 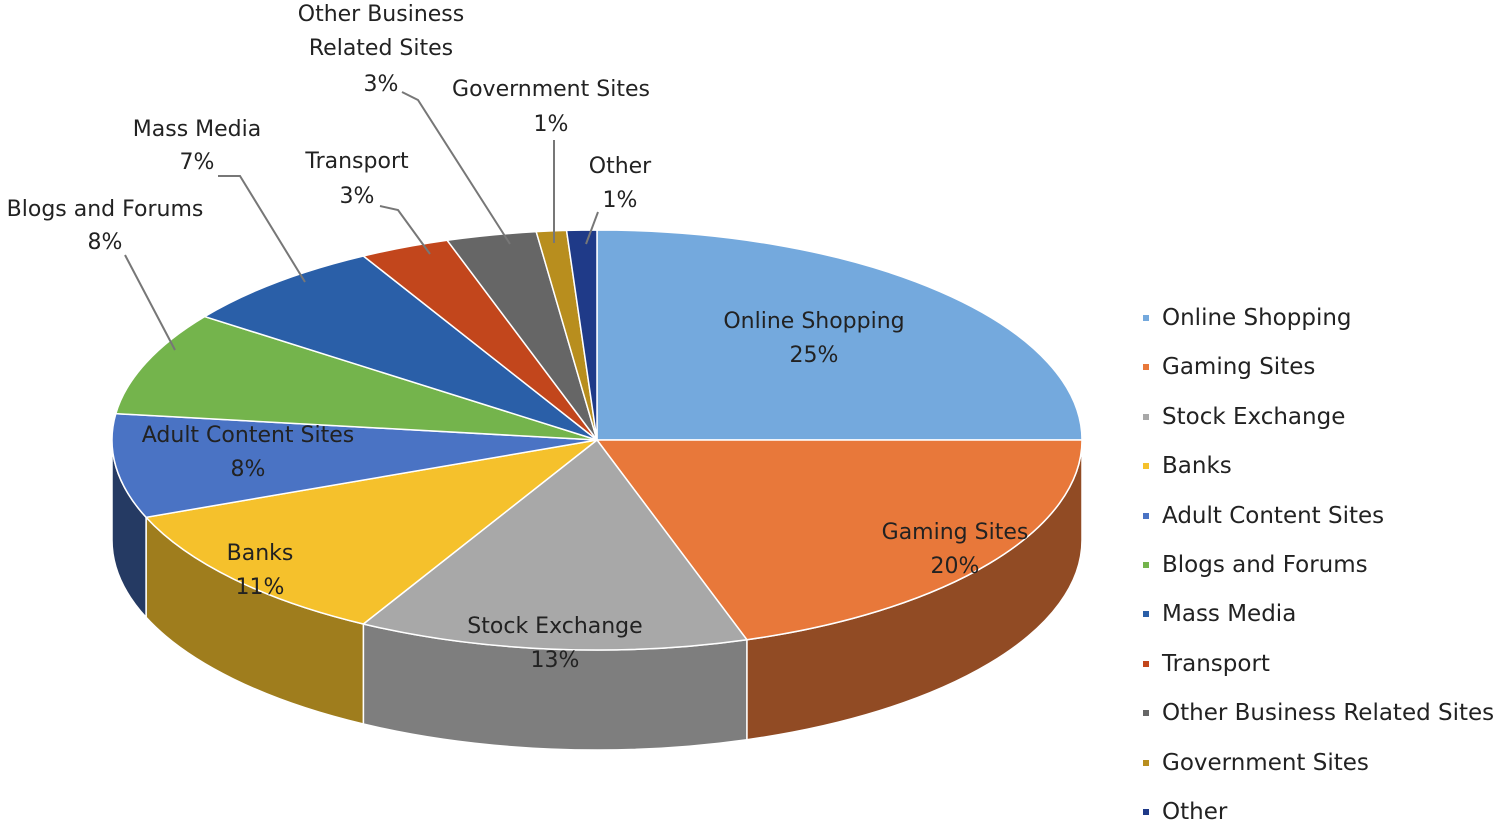 What do you see at coordinates (814, 321) in the screenshot?
I see `data-label-name: Online Shopping` at bounding box center [814, 321].